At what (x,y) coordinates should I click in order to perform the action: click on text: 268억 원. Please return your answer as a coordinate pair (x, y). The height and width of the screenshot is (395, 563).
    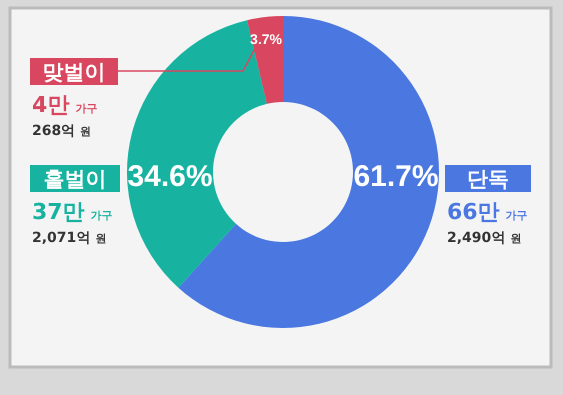
    Looking at the image, I should click on (62, 131).